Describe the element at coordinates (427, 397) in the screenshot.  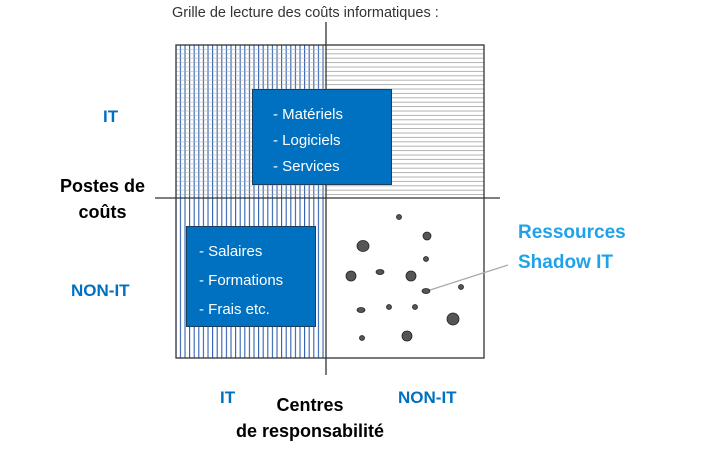
I see `x-category-non-it: NON-IT` at that location.